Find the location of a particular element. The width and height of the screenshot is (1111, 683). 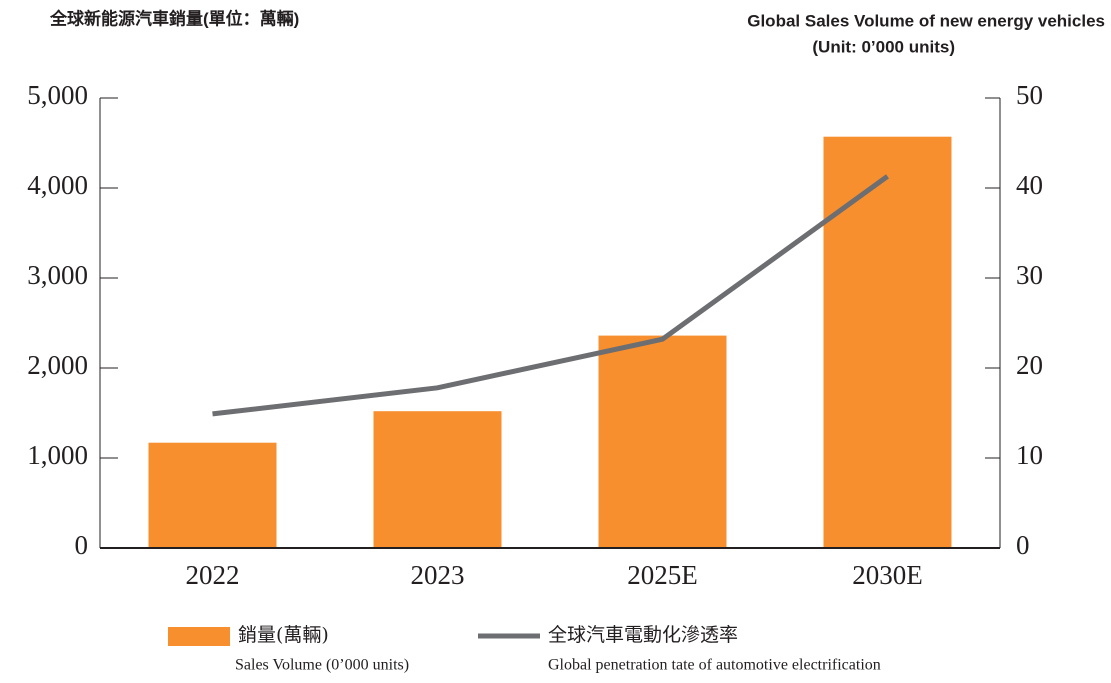

y2-tick-label: 30 is located at coordinates (1029, 275).